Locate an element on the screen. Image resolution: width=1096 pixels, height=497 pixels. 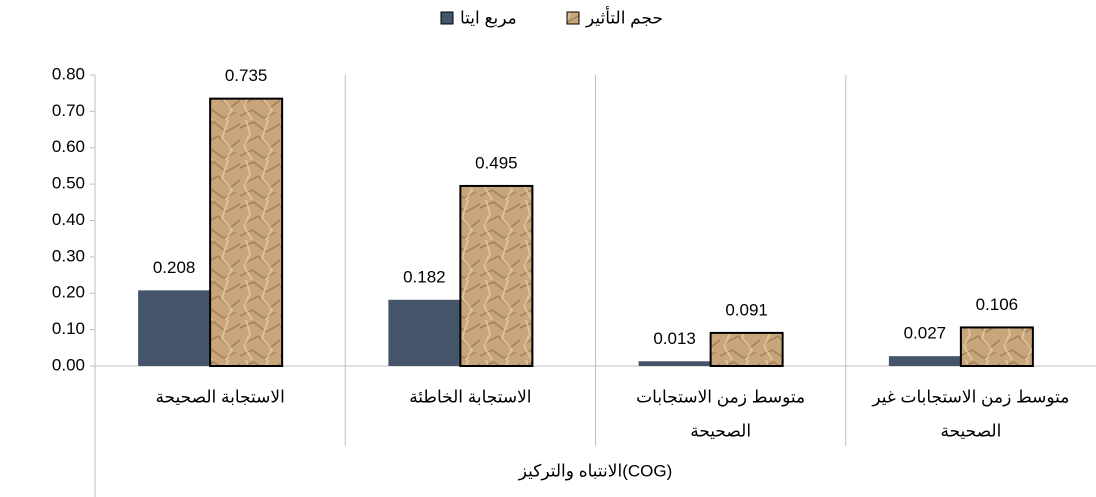
legend-label: مربع ايتا is located at coordinates (488, 18).